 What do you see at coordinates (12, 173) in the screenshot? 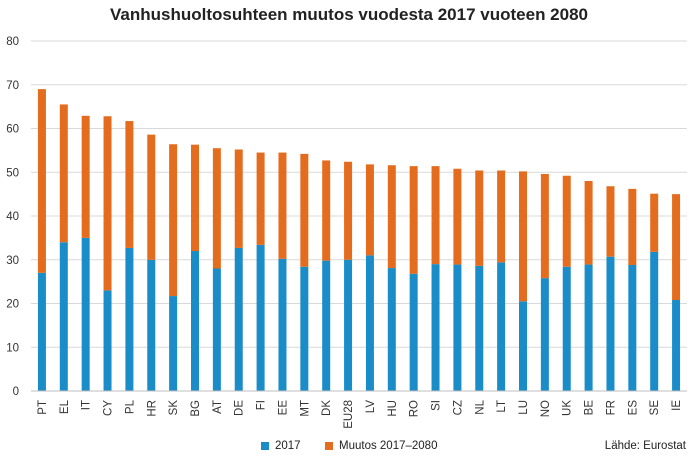
I see `y-tick-label-50: 50` at bounding box center [12, 173].